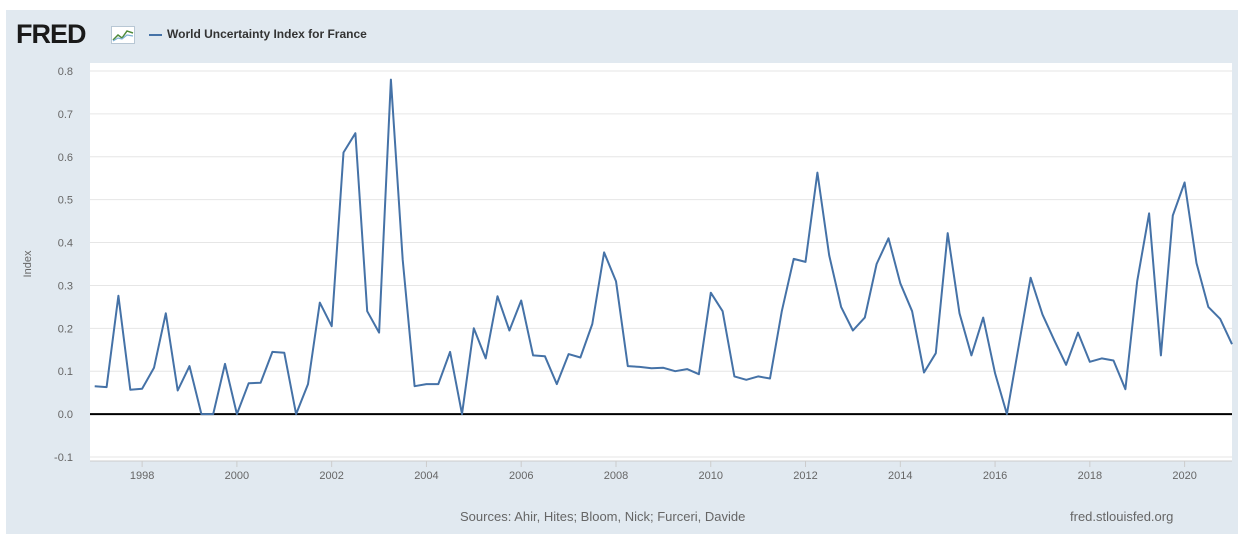 The image size is (1246, 535). What do you see at coordinates (900, 476) in the screenshot?
I see `x-tick-label: 2014` at bounding box center [900, 476].